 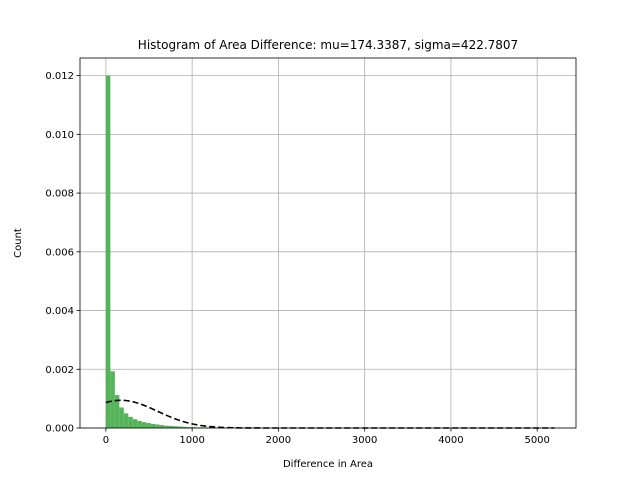 I want to click on normal-fit-curve, so click(x=330, y=414).